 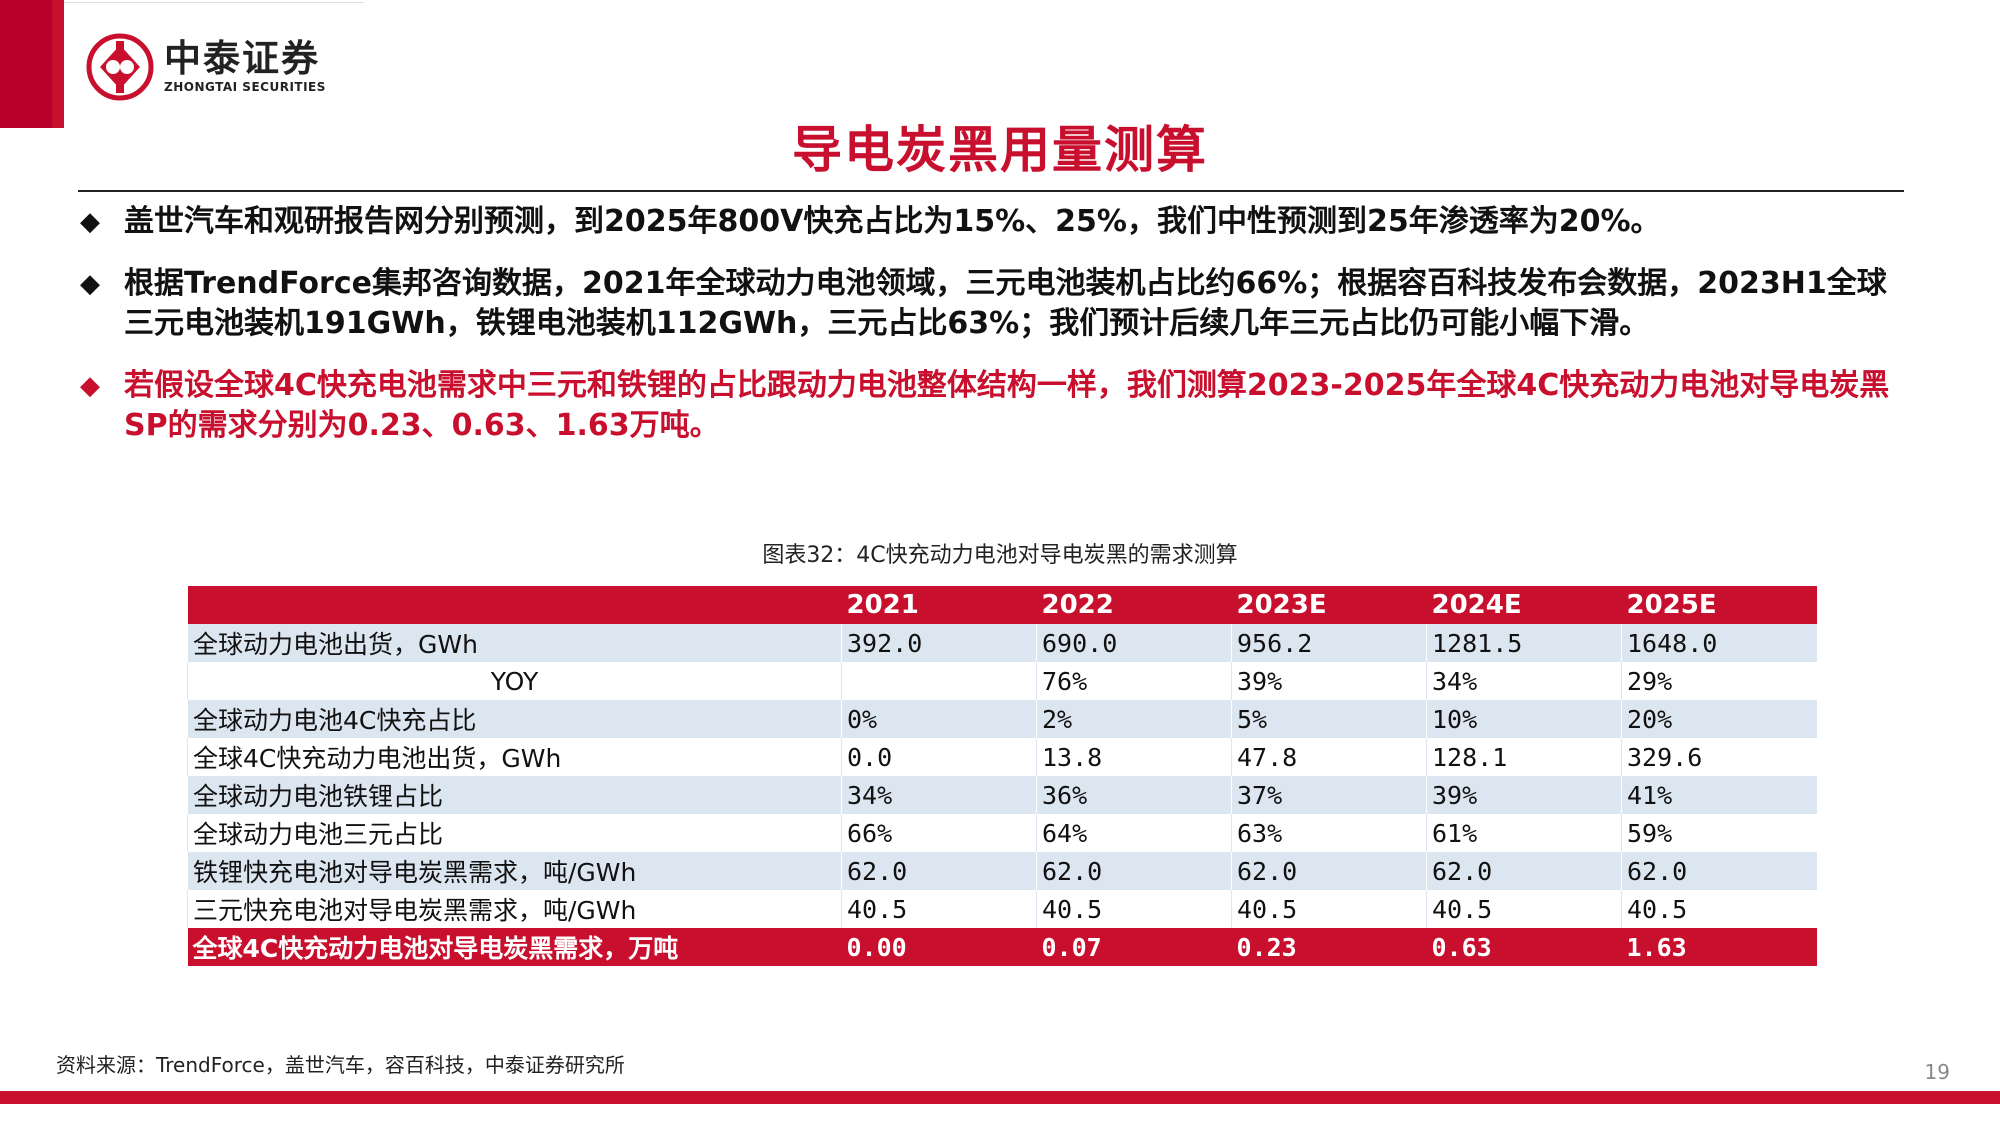 What do you see at coordinates (1329, 757) in the screenshot?
I see `table-cell: 47.8` at bounding box center [1329, 757].